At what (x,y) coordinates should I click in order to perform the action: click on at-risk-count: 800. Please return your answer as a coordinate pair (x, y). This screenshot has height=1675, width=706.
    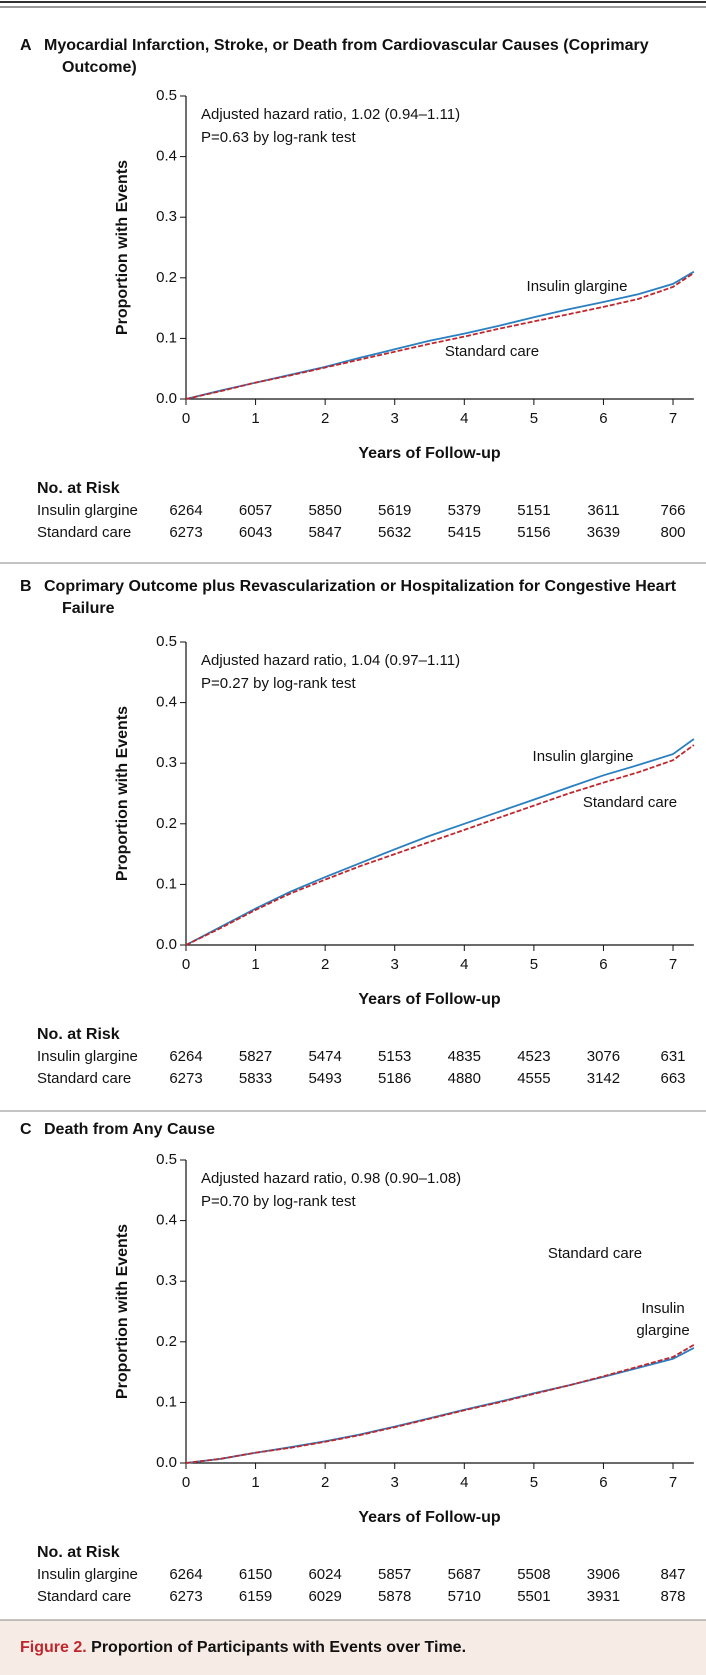
    Looking at the image, I should click on (673, 532).